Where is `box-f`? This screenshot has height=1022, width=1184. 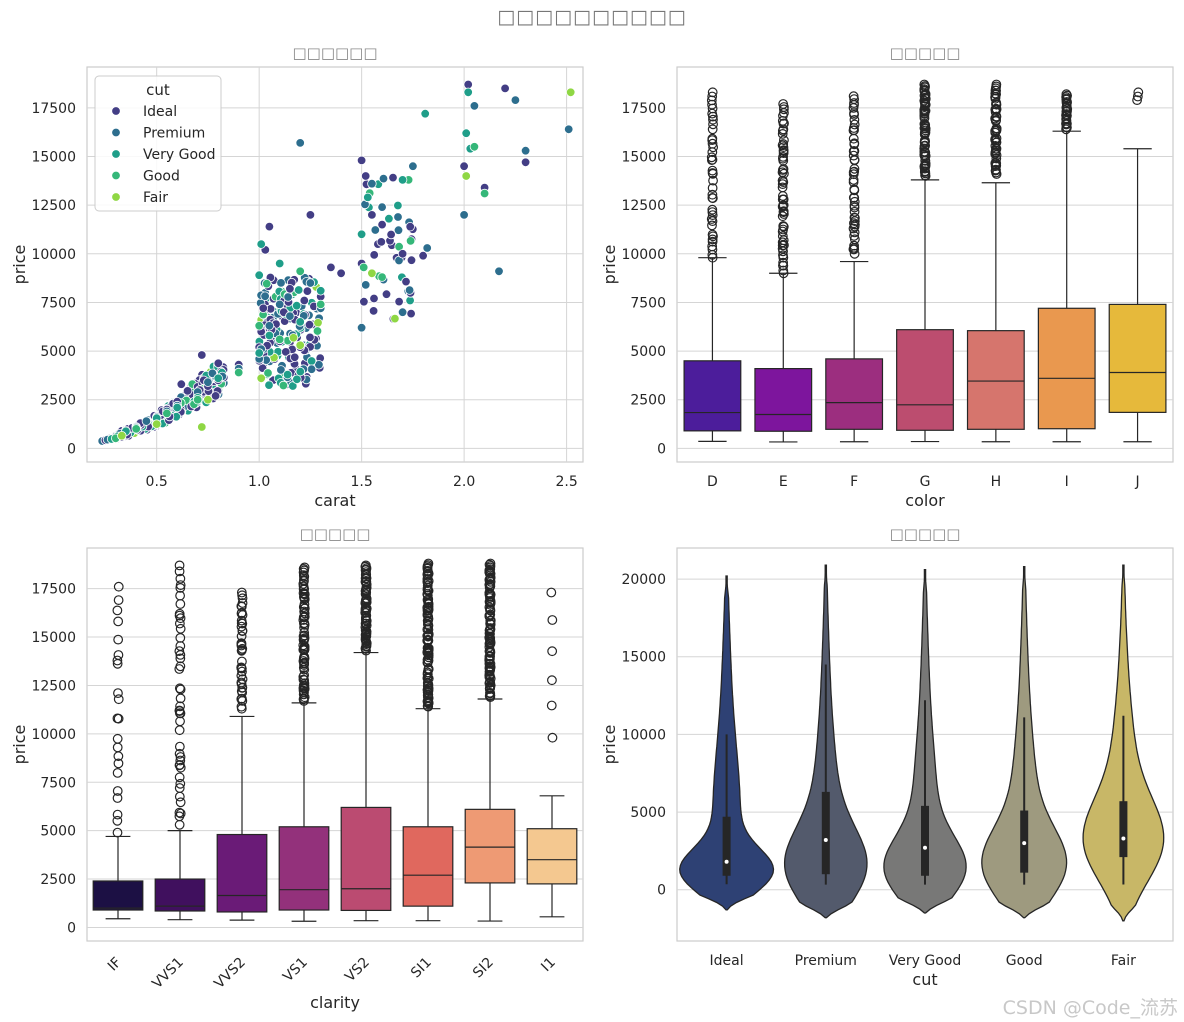
box-f is located at coordinates (854, 267).